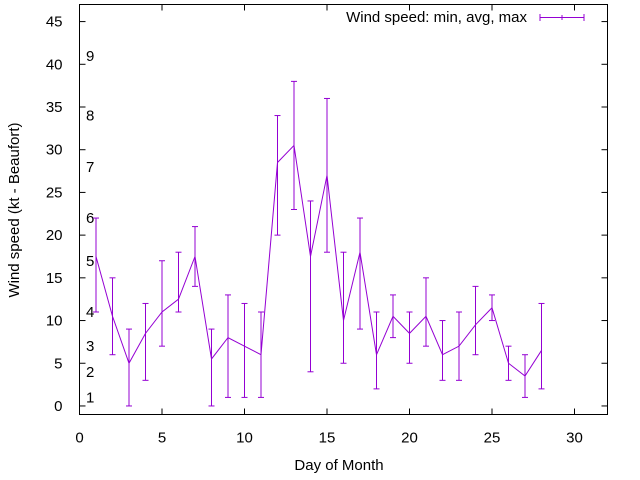 This screenshot has height=480, width=640. I want to click on y-tick-label: 35, so click(54, 107).